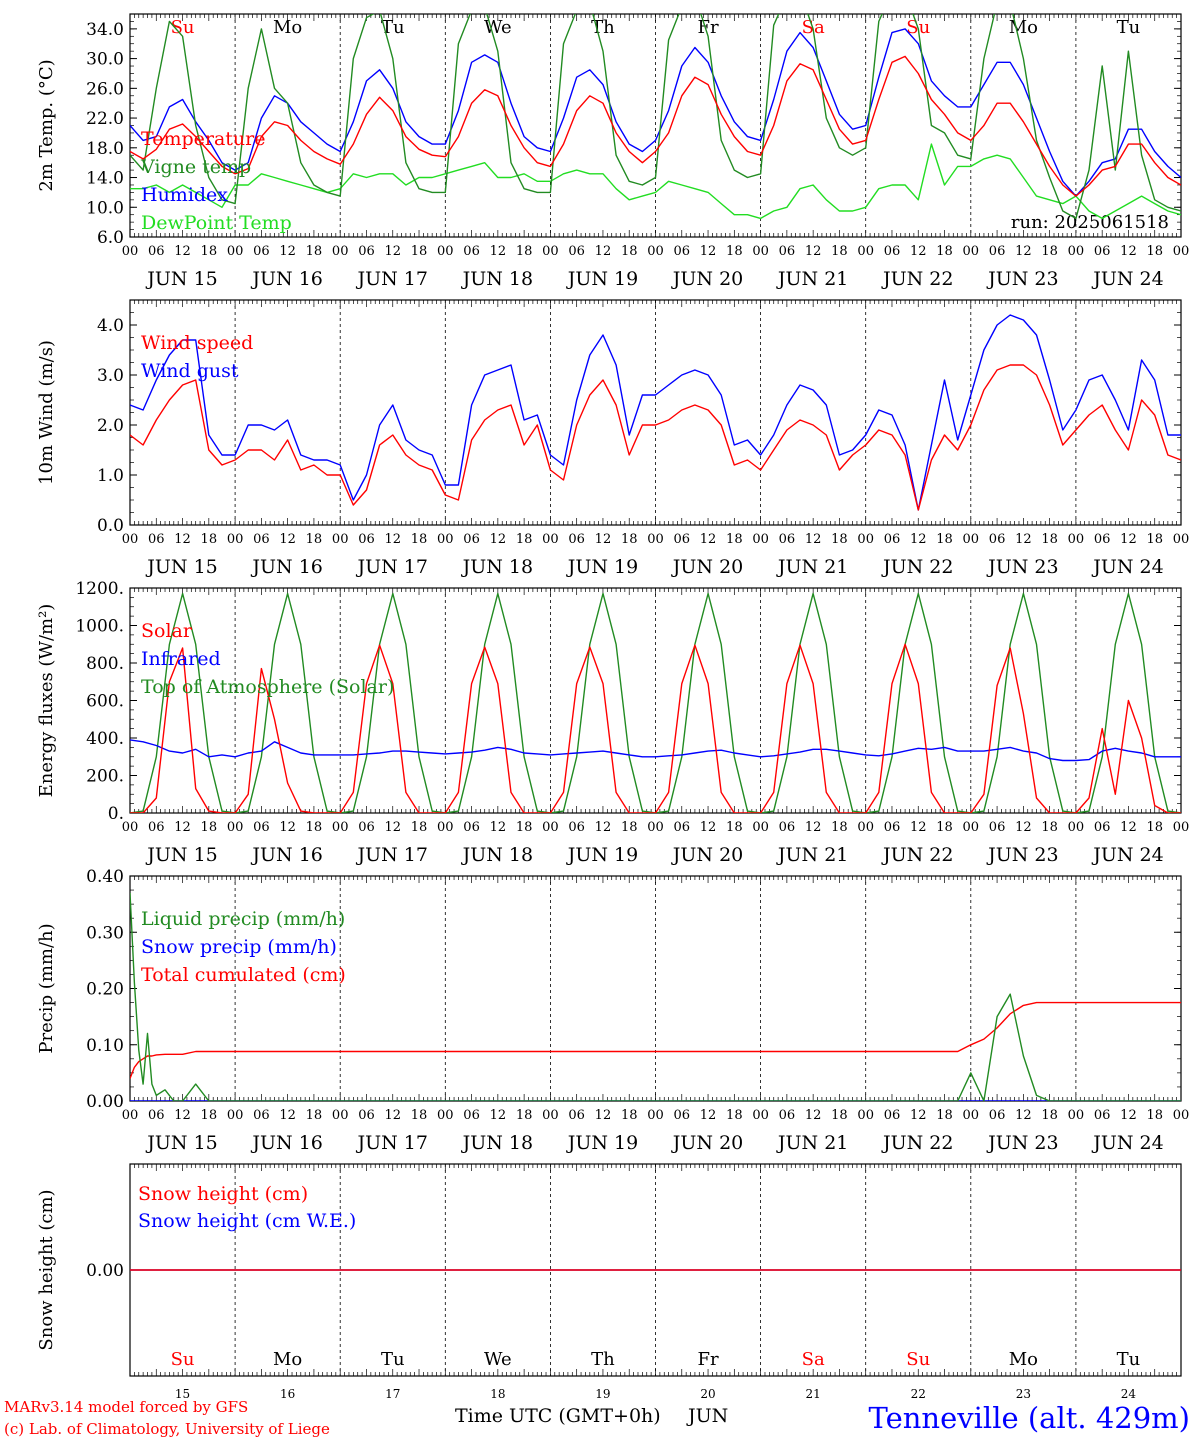 The image size is (1194, 1440). I want to click on y-tick-label: 4.0, so click(110, 326).